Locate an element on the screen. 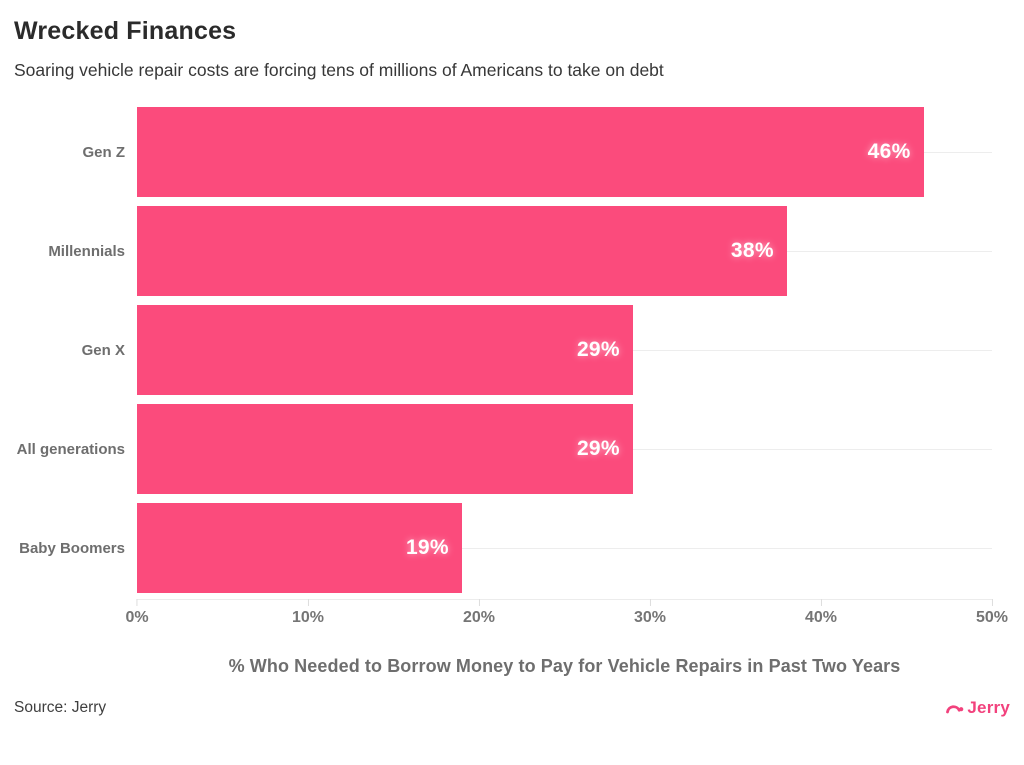 This screenshot has height=765, width=1024. category-label: Millennials is located at coordinates (86, 251).